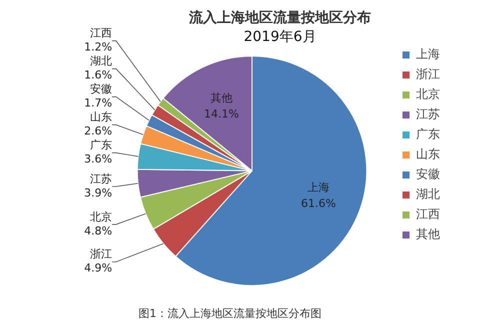  Describe the element at coordinates (428, 74) in the screenshot. I see `legend-label: 浙江` at that location.